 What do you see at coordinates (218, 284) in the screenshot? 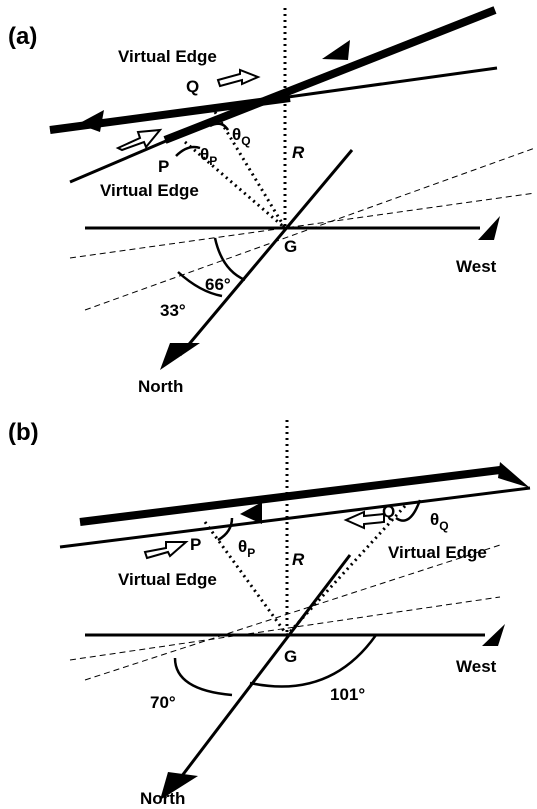
I see `label: 66°` at bounding box center [218, 284].